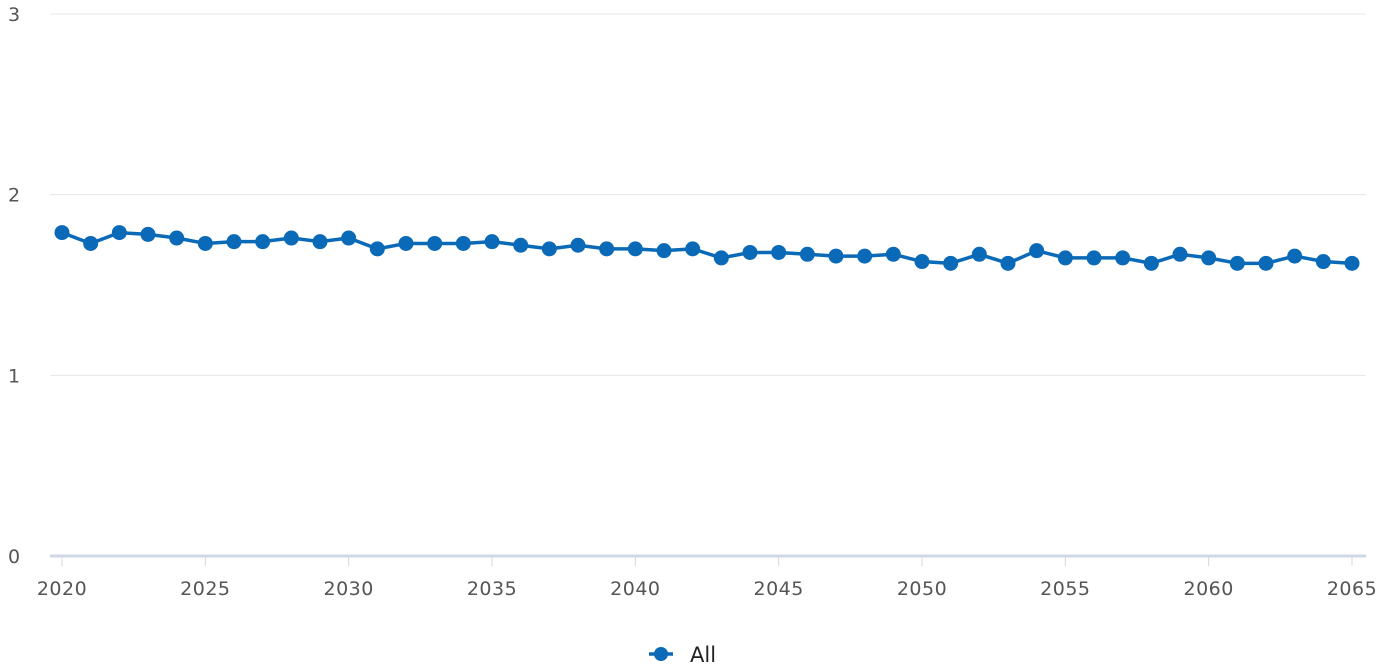 This screenshot has width=1378, height=668. What do you see at coordinates (148, 234) in the screenshot?
I see `data-point-2023` at bounding box center [148, 234].